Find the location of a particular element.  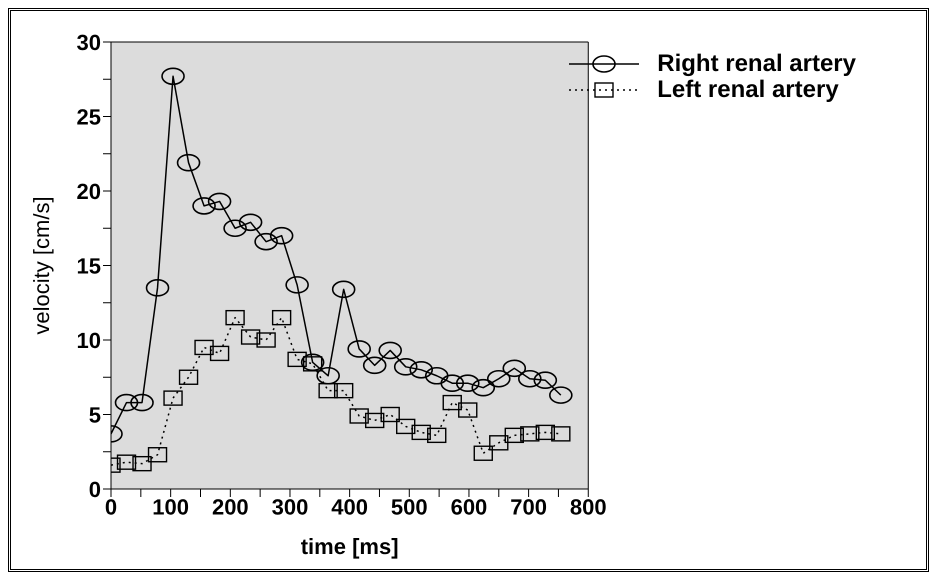

x-axis-title: time [ms] is located at coordinates (349, 546).